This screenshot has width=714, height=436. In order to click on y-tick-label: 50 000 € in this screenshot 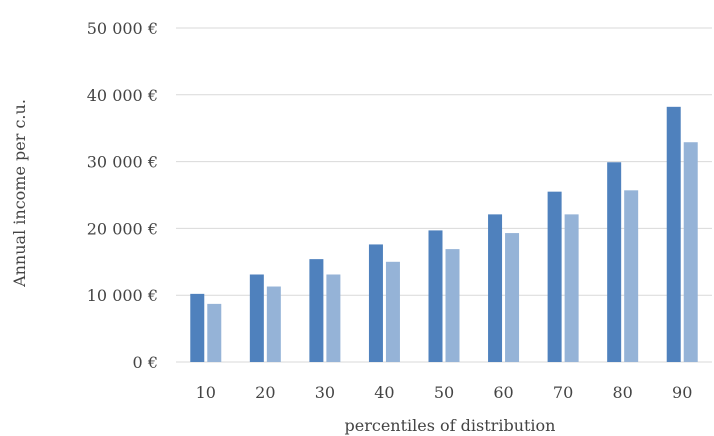, I will do `click(122, 28)`.